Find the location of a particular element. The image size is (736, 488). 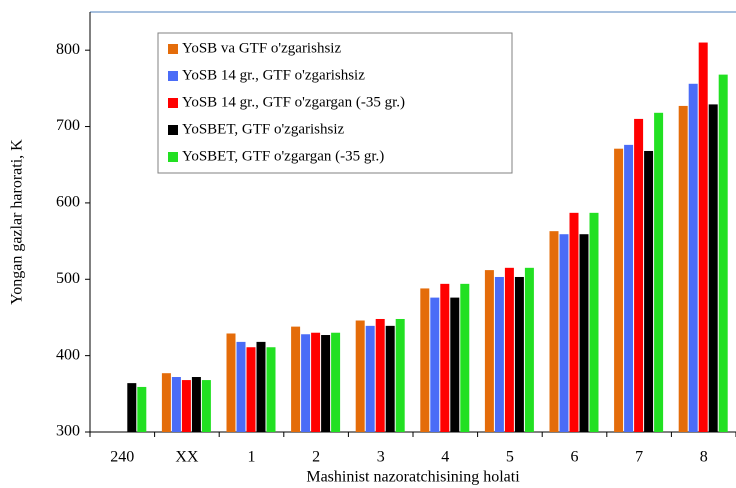

x-axis-label: Mashinist nazoratchisining holati is located at coordinates (413, 477).